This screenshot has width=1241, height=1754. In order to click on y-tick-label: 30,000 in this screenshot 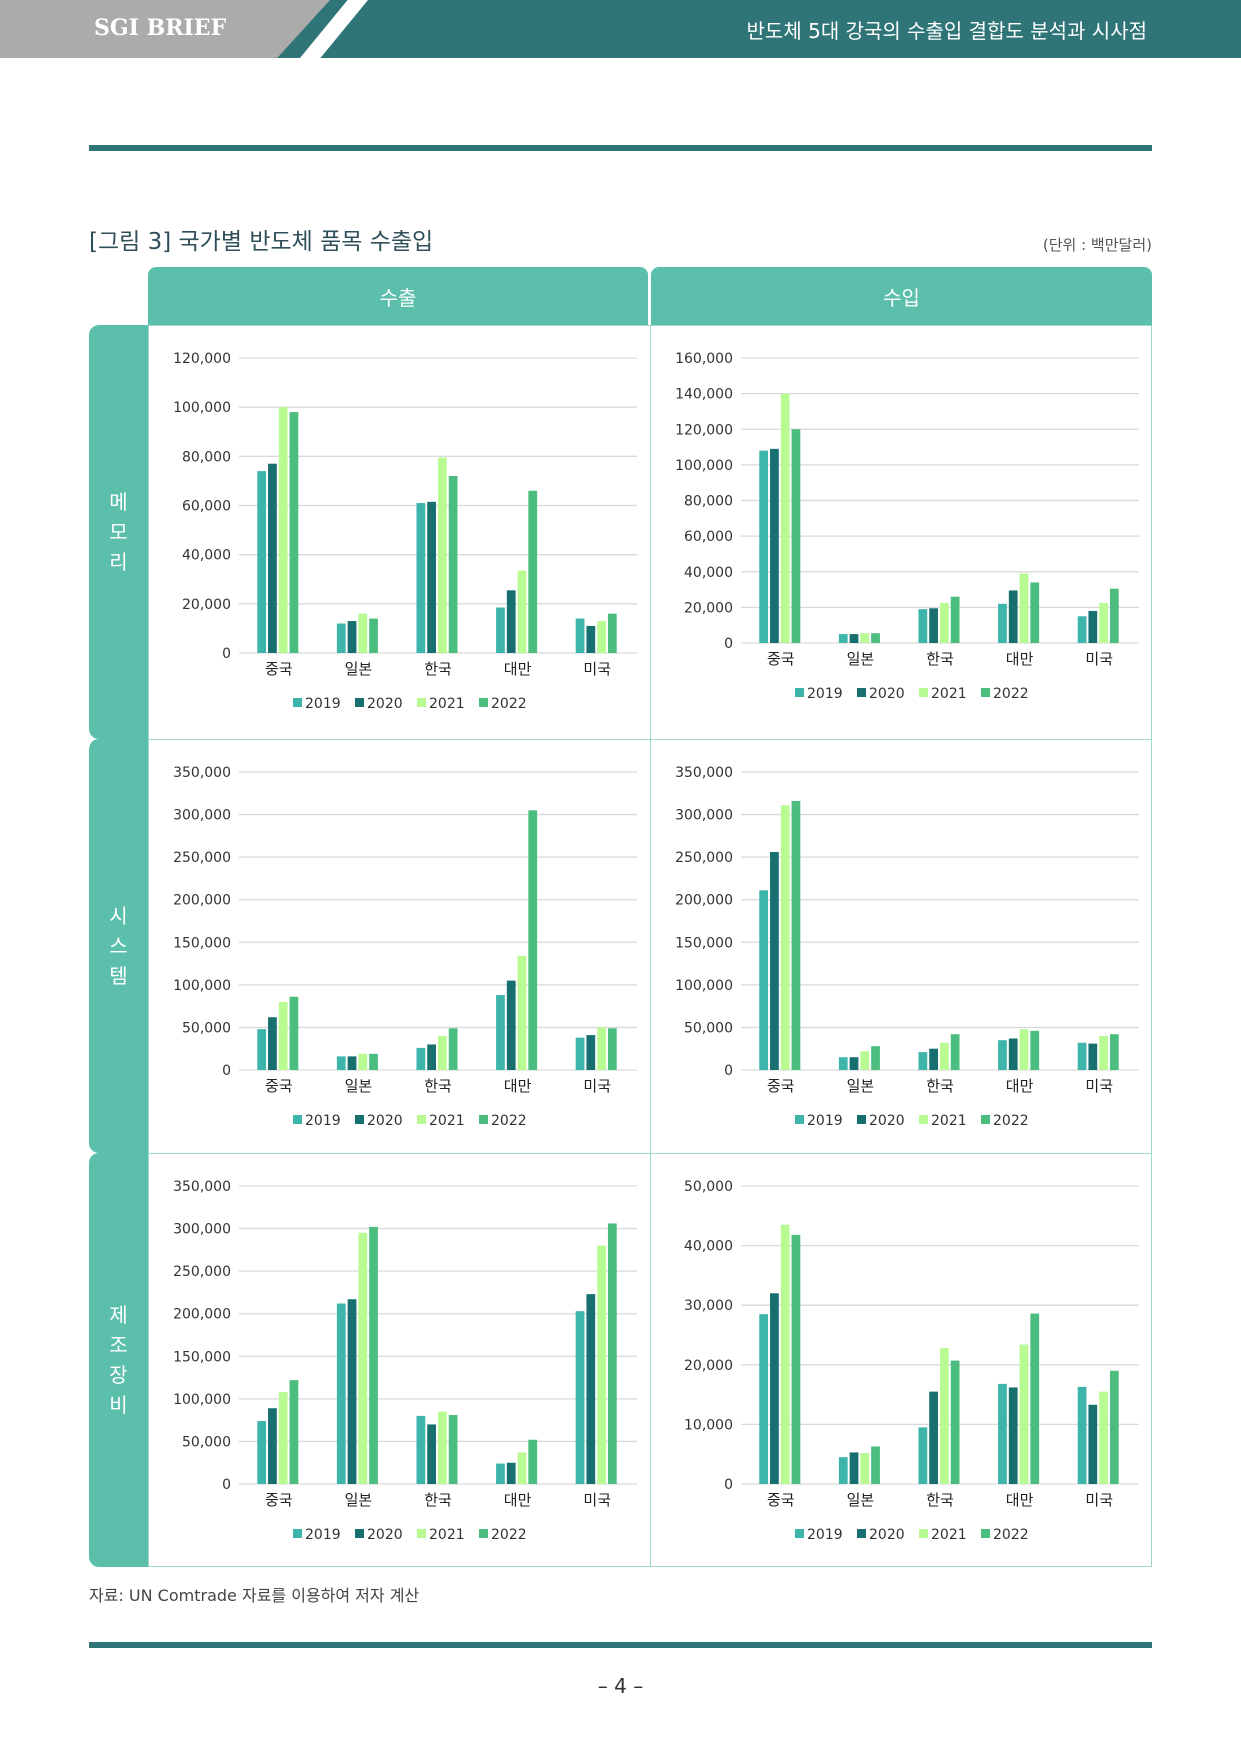, I will do `click(708, 1306)`.